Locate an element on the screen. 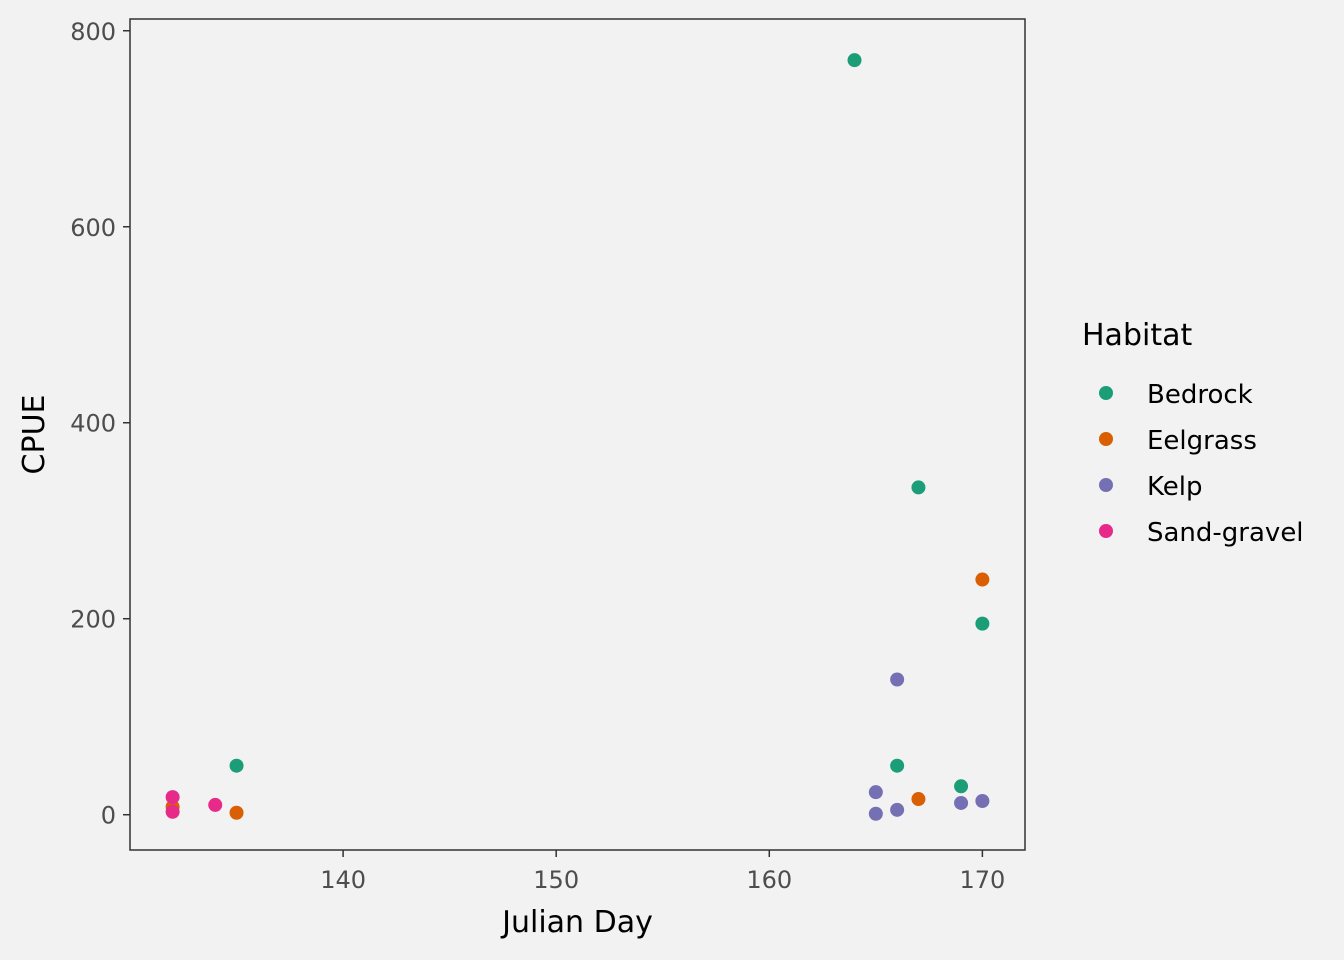  y-axis-title: CPUE is located at coordinates (34, 435).